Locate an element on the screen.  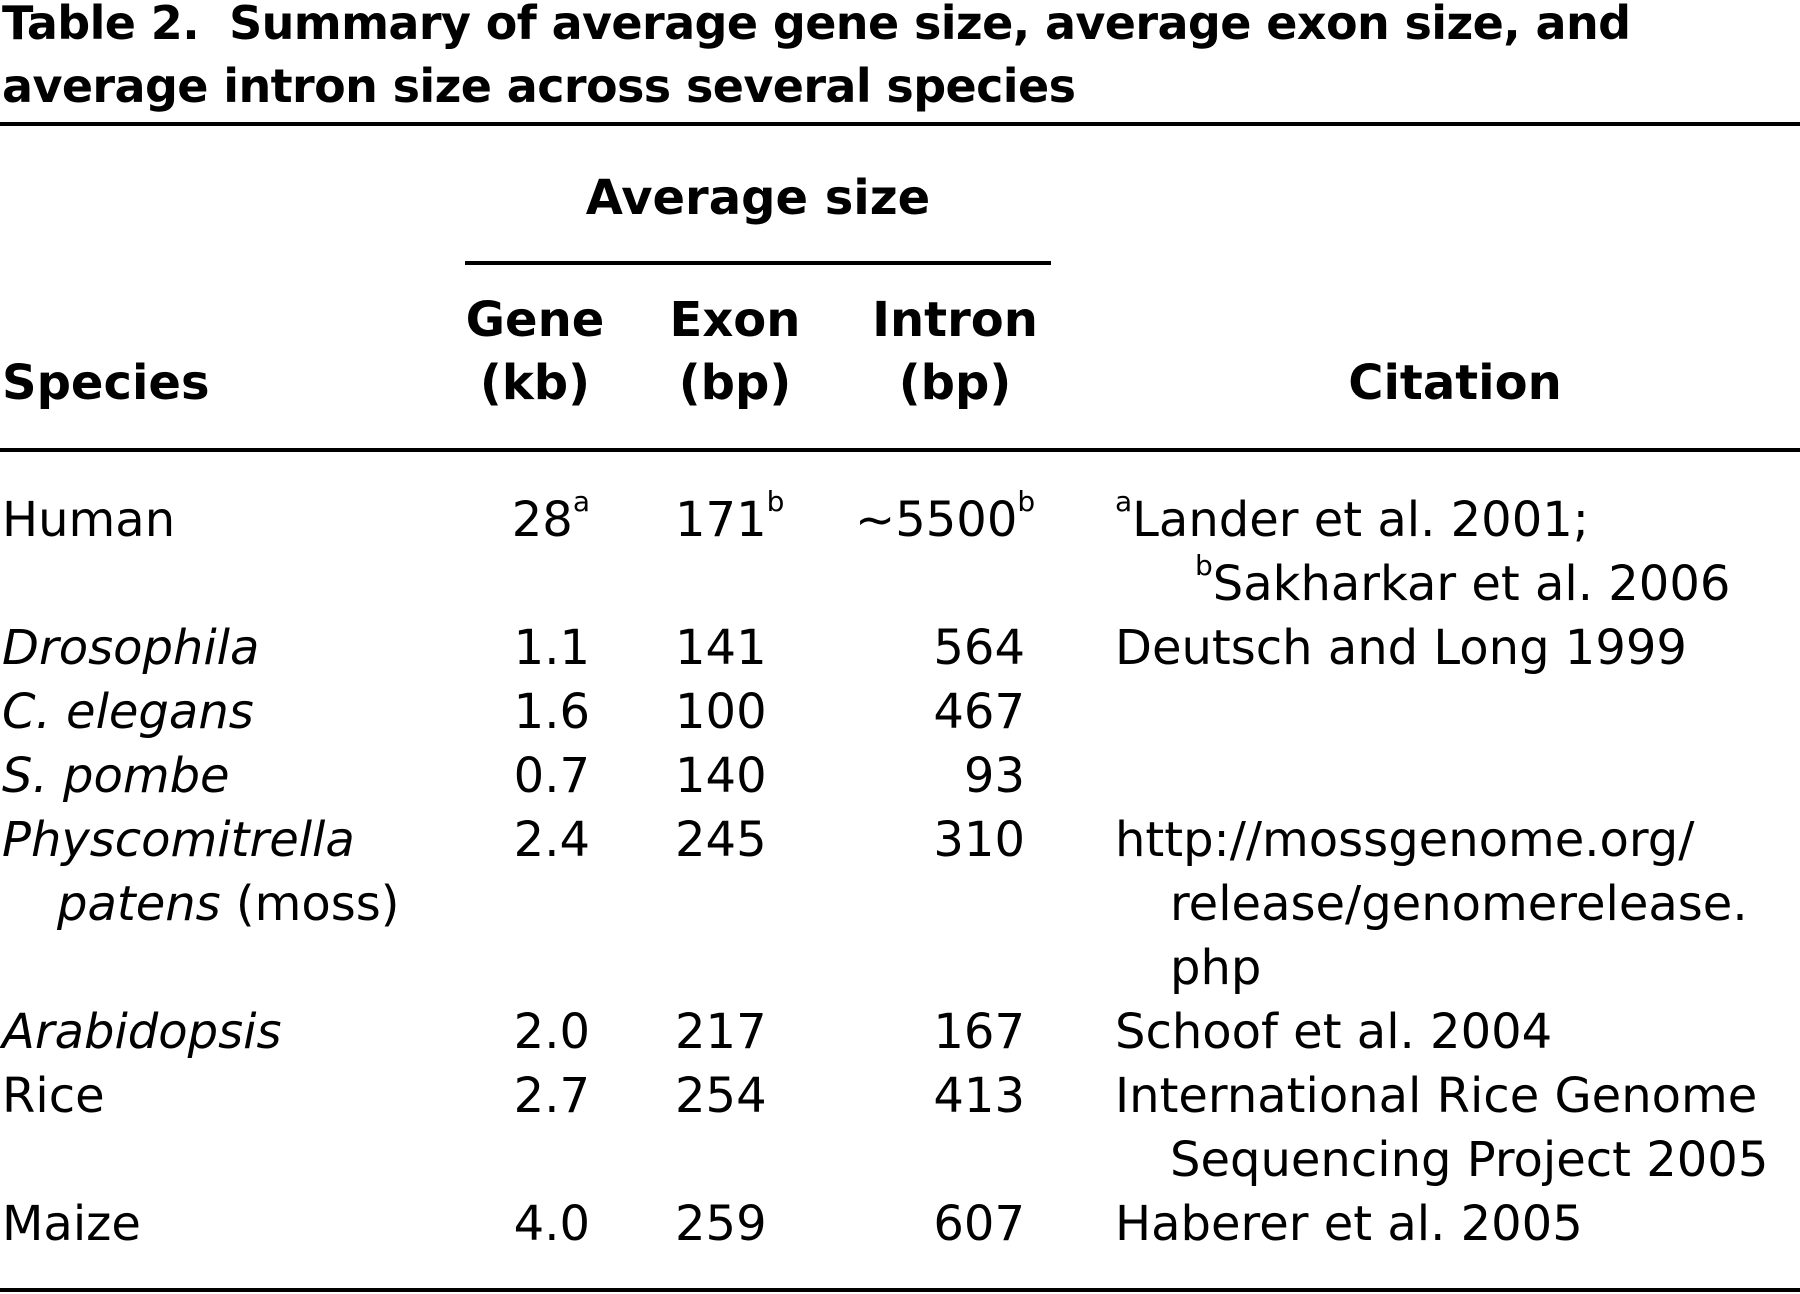
cell-citation-arabidopsis: Schoof et al. 2004 is located at coordinates (1334, 1032).